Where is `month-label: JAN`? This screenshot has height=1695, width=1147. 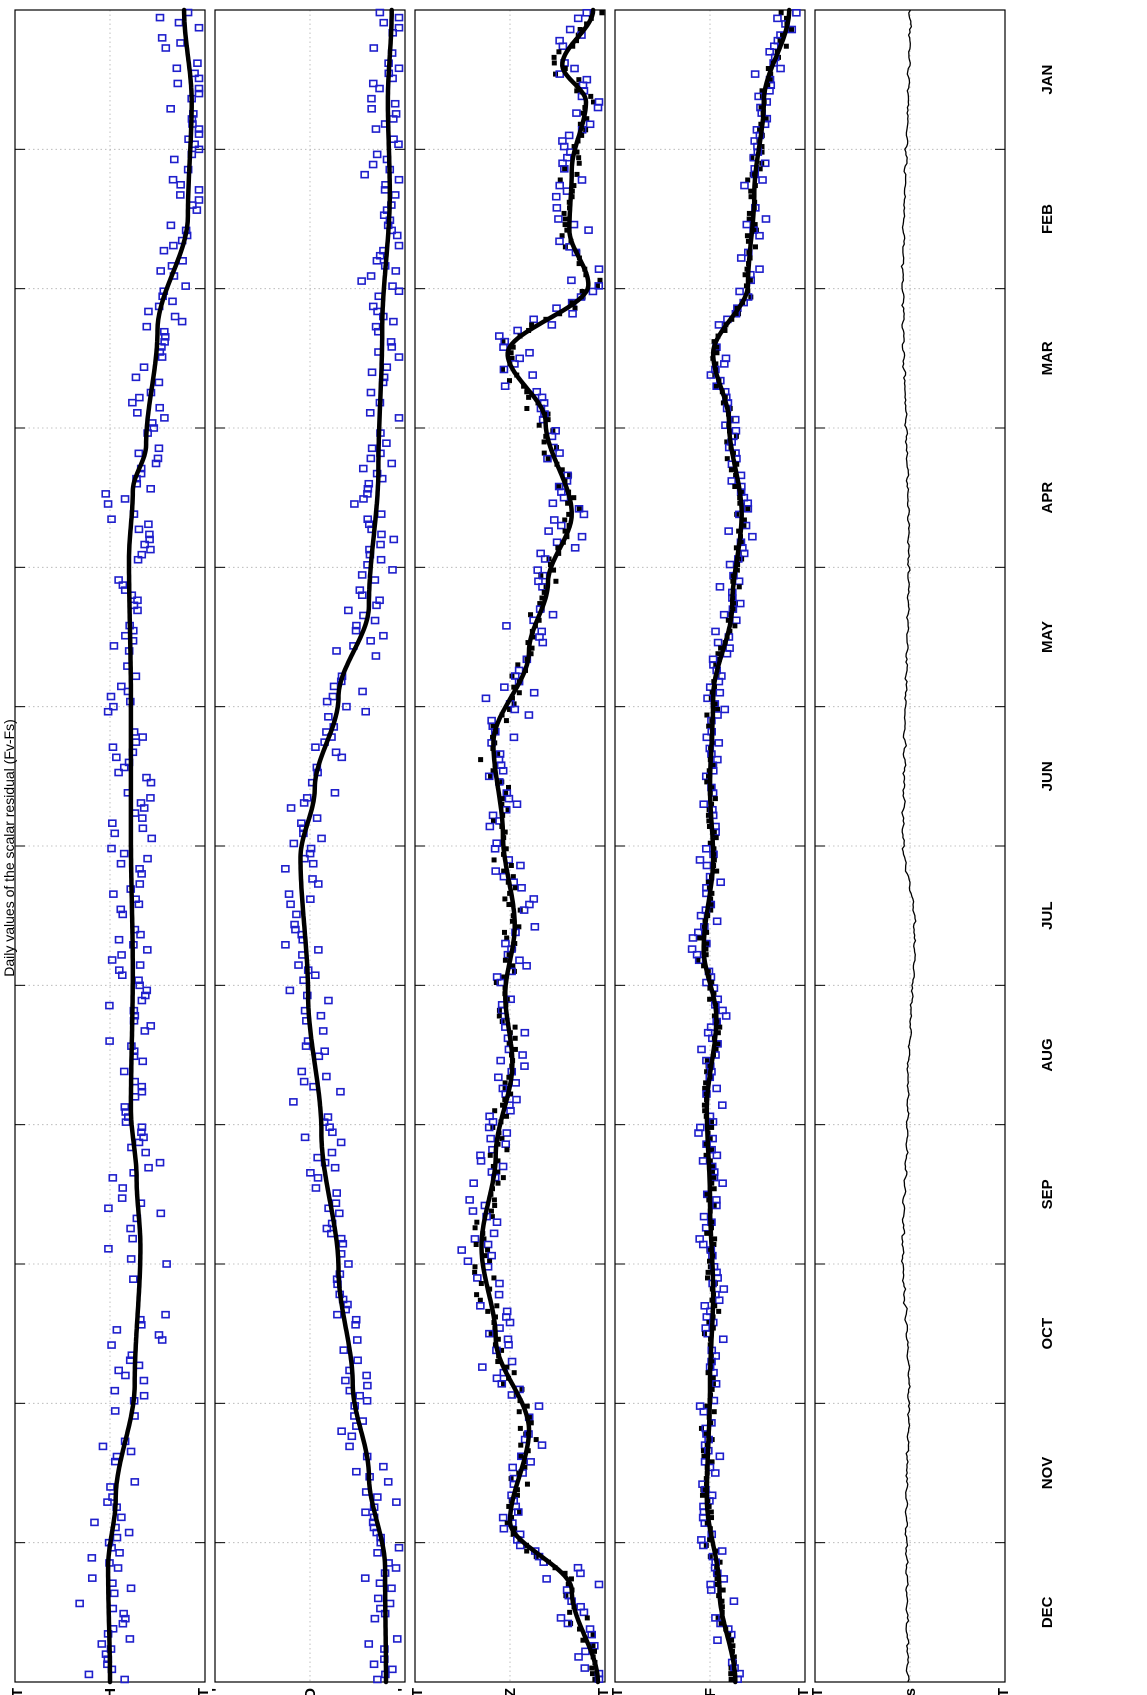
month-label: JAN is located at coordinates (1047, 80).